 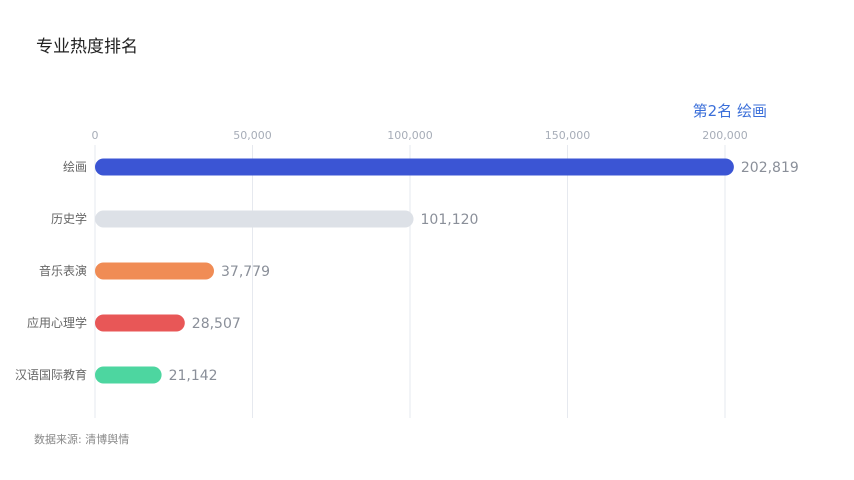 What do you see at coordinates (58, 439) in the screenshot?
I see `data-source-label: 数据来源:` at bounding box center [58, 439].